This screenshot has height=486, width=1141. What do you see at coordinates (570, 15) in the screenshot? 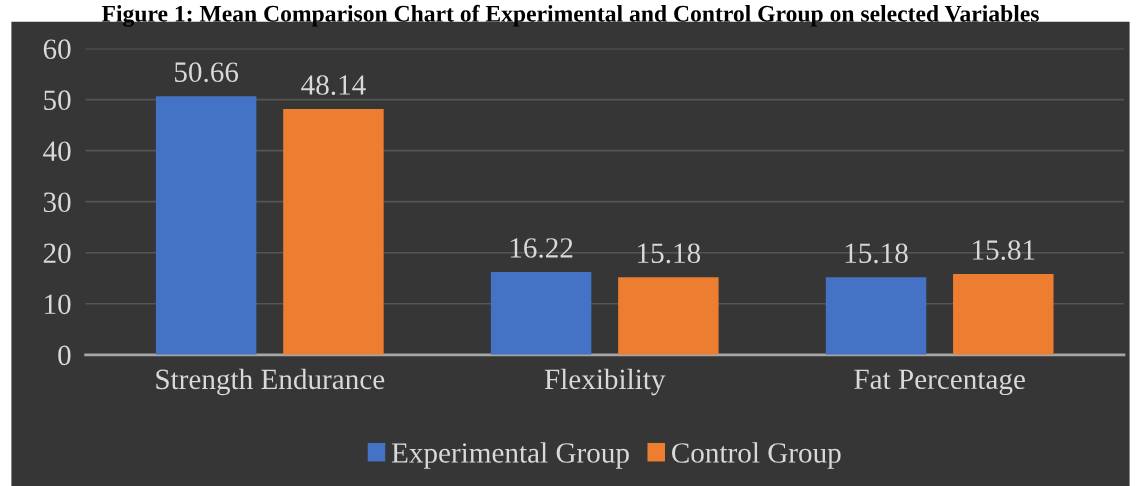
I see `chart-title: Figure 1: Mean Comparison Chart of Experimental and Control Group on selected Variables` at bounding box center [570, 15].